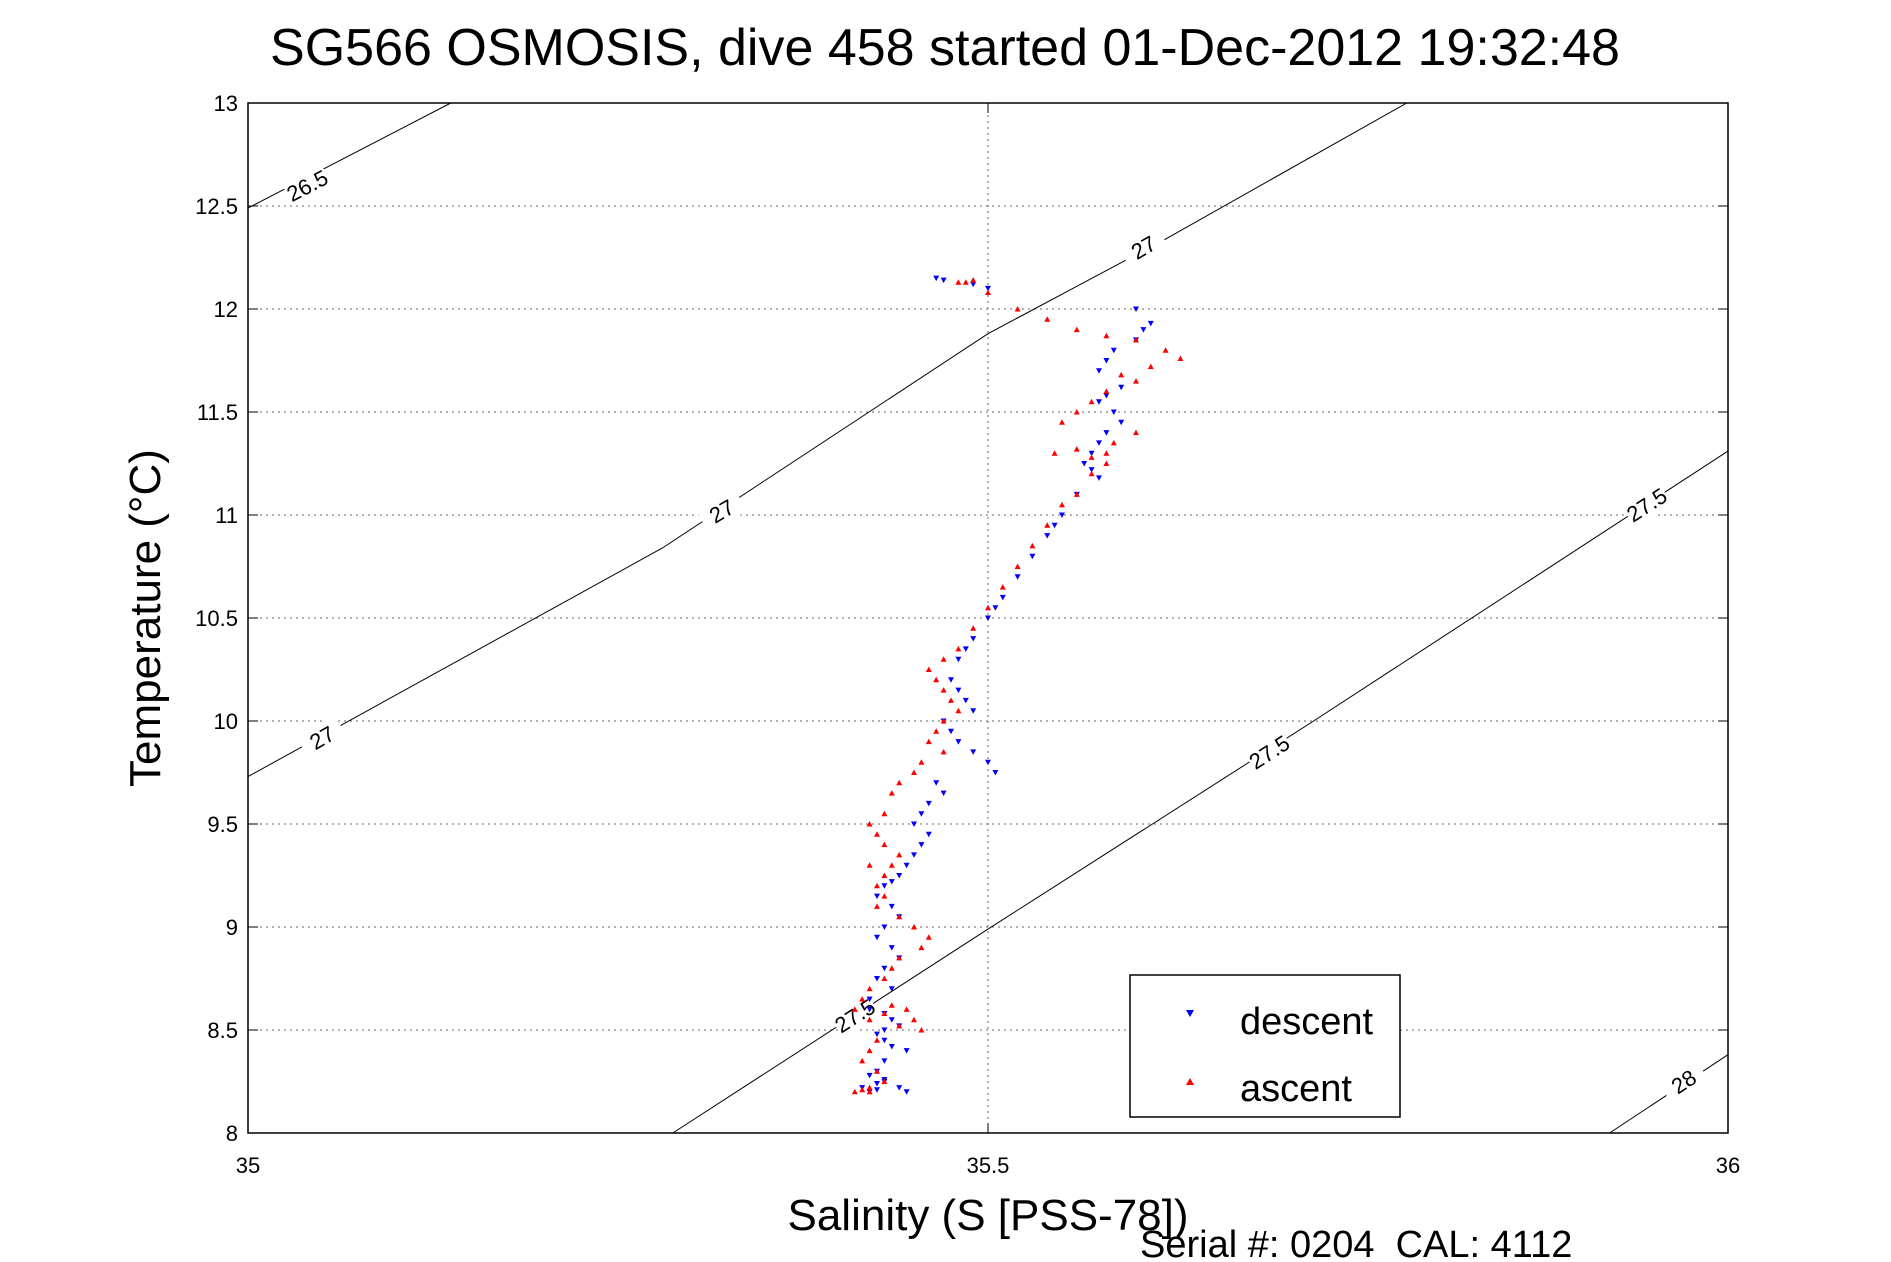  I want to click on isopycnal-label: 27.5, so click(1647, 505).